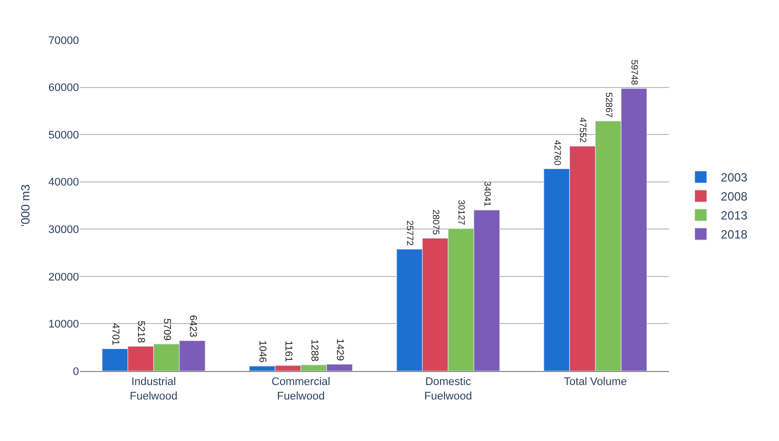 The width and height of the screenshot is (779, 441). I want to click on data-label: 28075, so click(435, 222).